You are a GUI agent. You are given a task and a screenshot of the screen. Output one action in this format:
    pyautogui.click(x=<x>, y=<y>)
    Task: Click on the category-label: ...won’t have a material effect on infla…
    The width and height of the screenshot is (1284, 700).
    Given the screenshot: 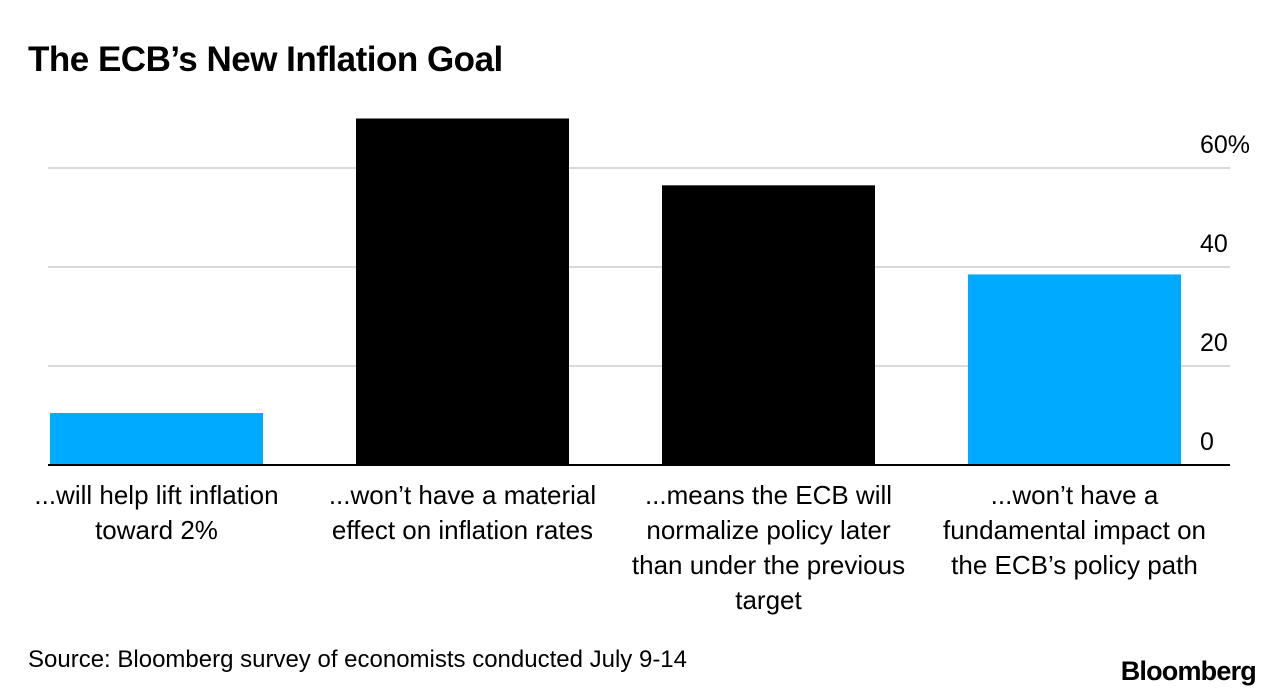 What is the action you would take?
    pyautogui.click(x=462, y=512)
    